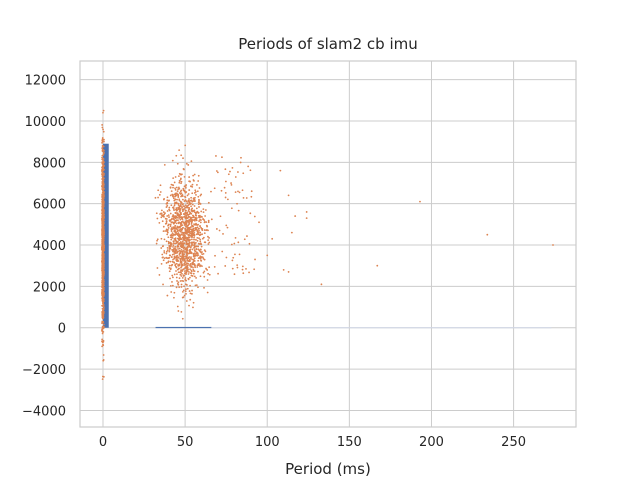 This screenshot has height=480, width=640. I want to click on x-tick-label: 100, so click(267, 442).